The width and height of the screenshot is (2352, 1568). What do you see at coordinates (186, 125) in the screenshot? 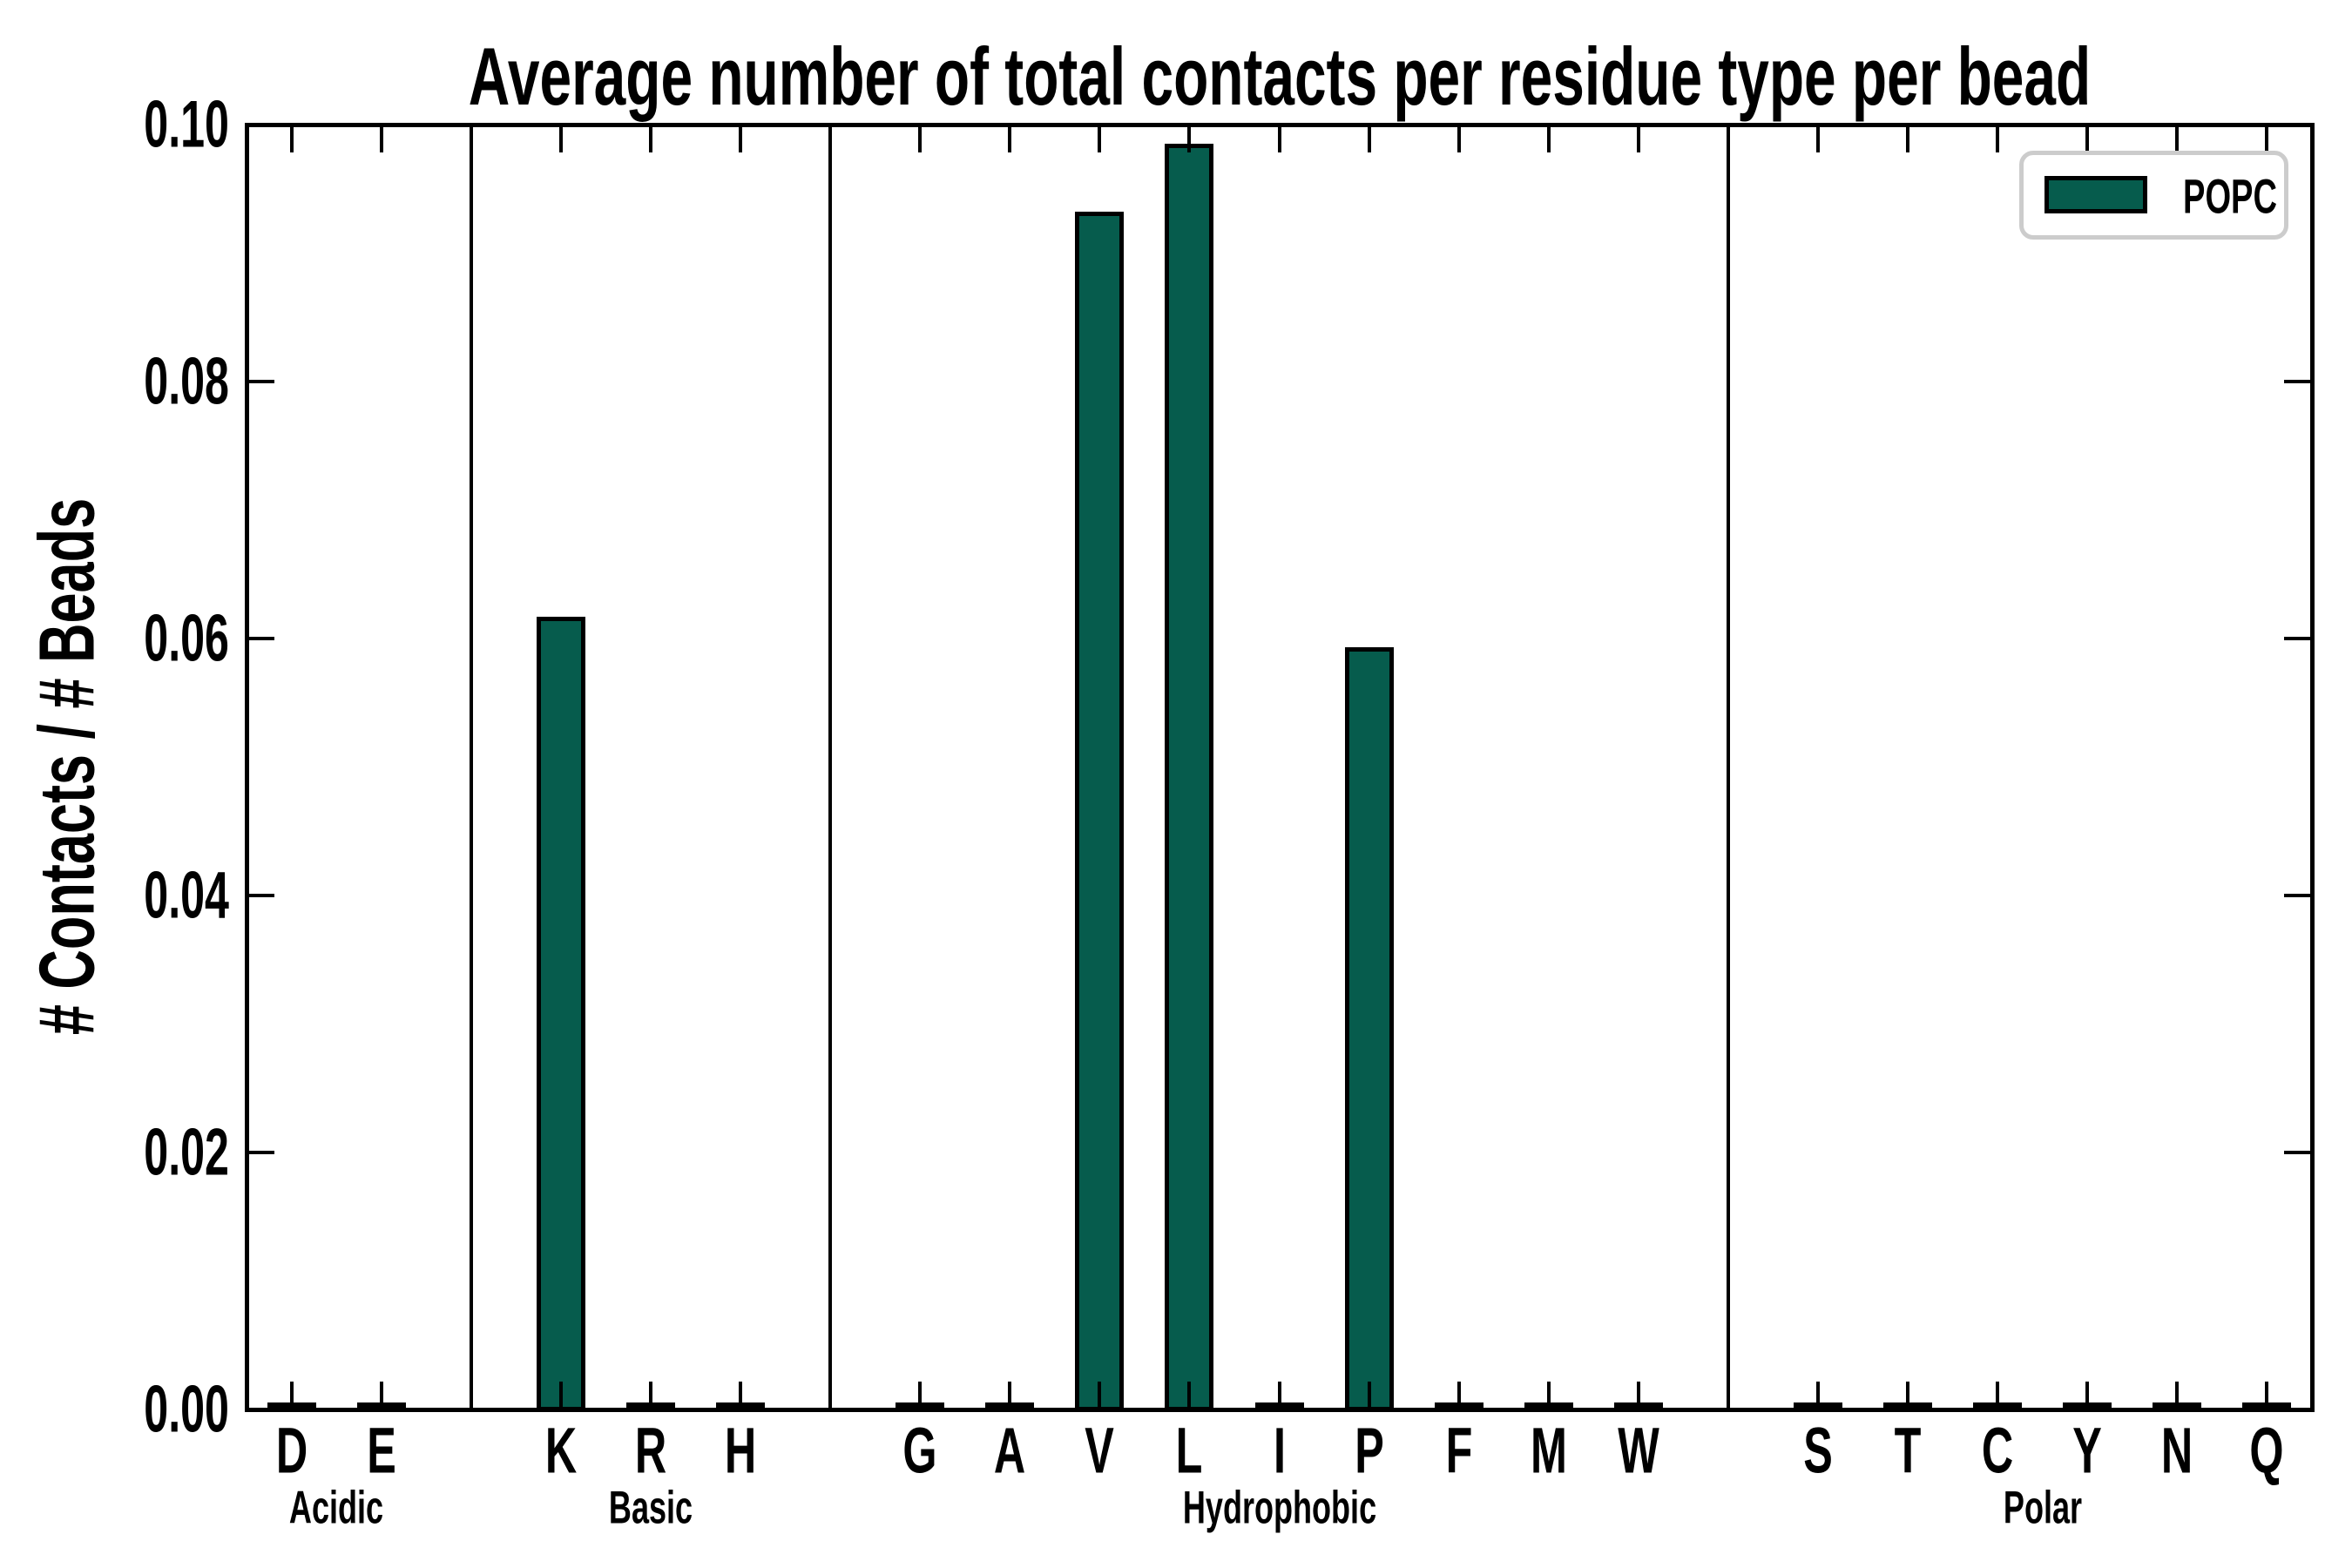
I see `y-tick-label-text: 0.10` at bounding box center [186, 125].